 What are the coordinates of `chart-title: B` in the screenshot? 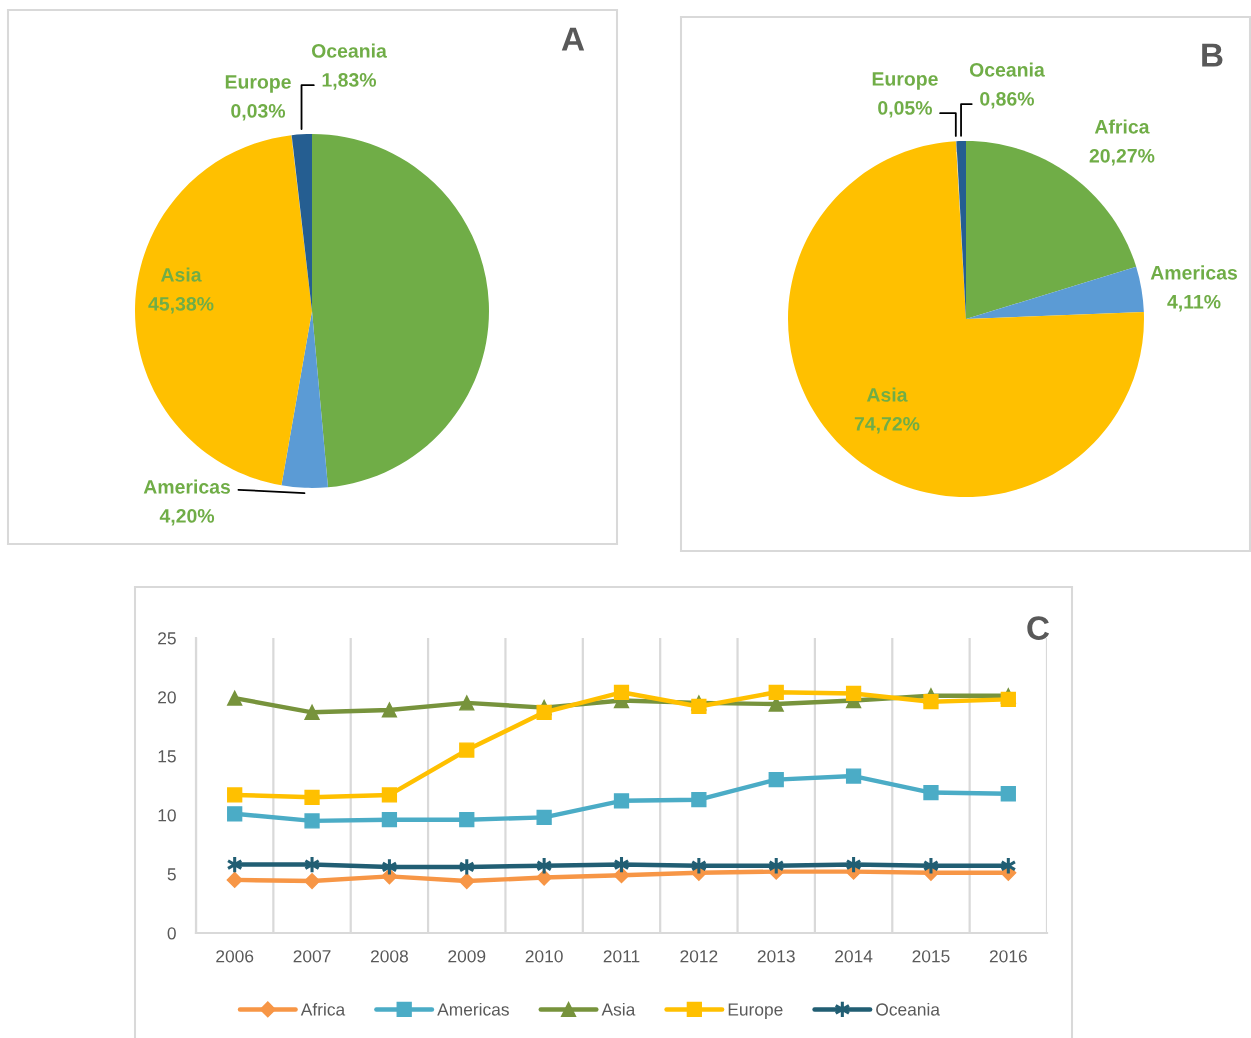 It's located at (1212, 55).